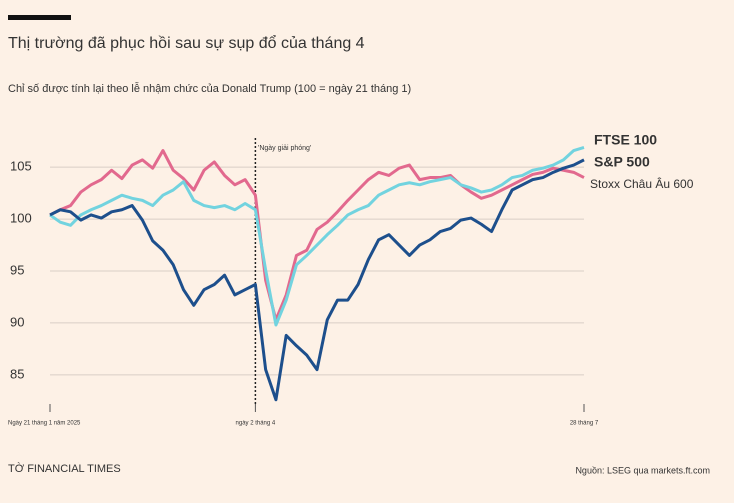 Image resolution: width=734 pixels, height=503 pixels. Describe the element at coordinates (44, 424) in the screenshot. I see `x-tick-label: Ngày 21 tháng 1 năm 2025` at that location.